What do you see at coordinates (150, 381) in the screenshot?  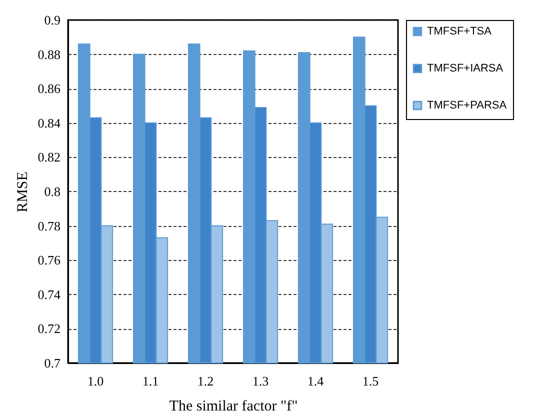 I see `x-tick-label: 1.1` at bounding box center [150, 381].